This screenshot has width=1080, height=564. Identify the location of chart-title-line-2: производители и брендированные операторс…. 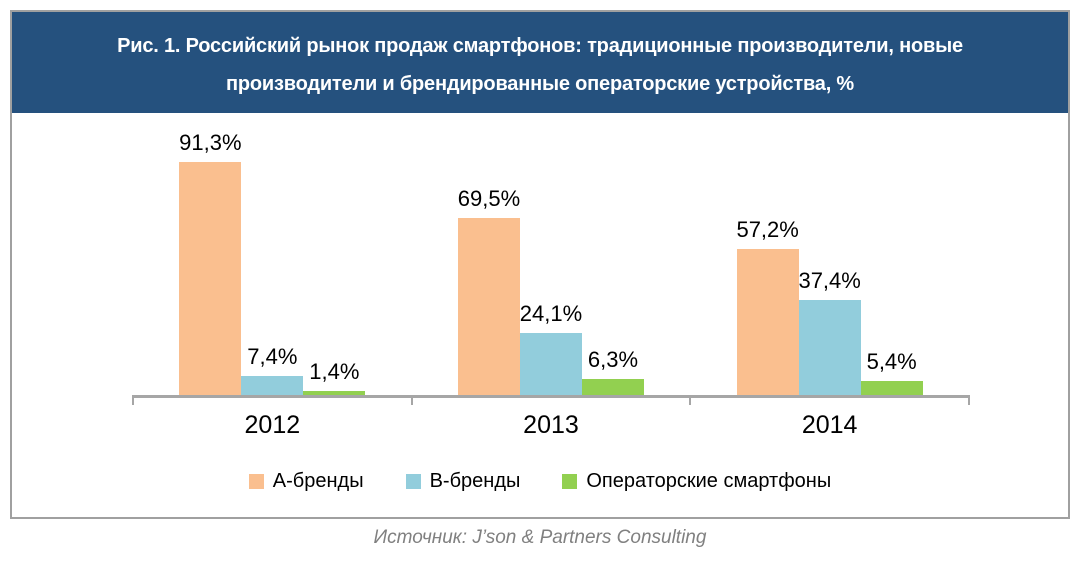
(540, 84).